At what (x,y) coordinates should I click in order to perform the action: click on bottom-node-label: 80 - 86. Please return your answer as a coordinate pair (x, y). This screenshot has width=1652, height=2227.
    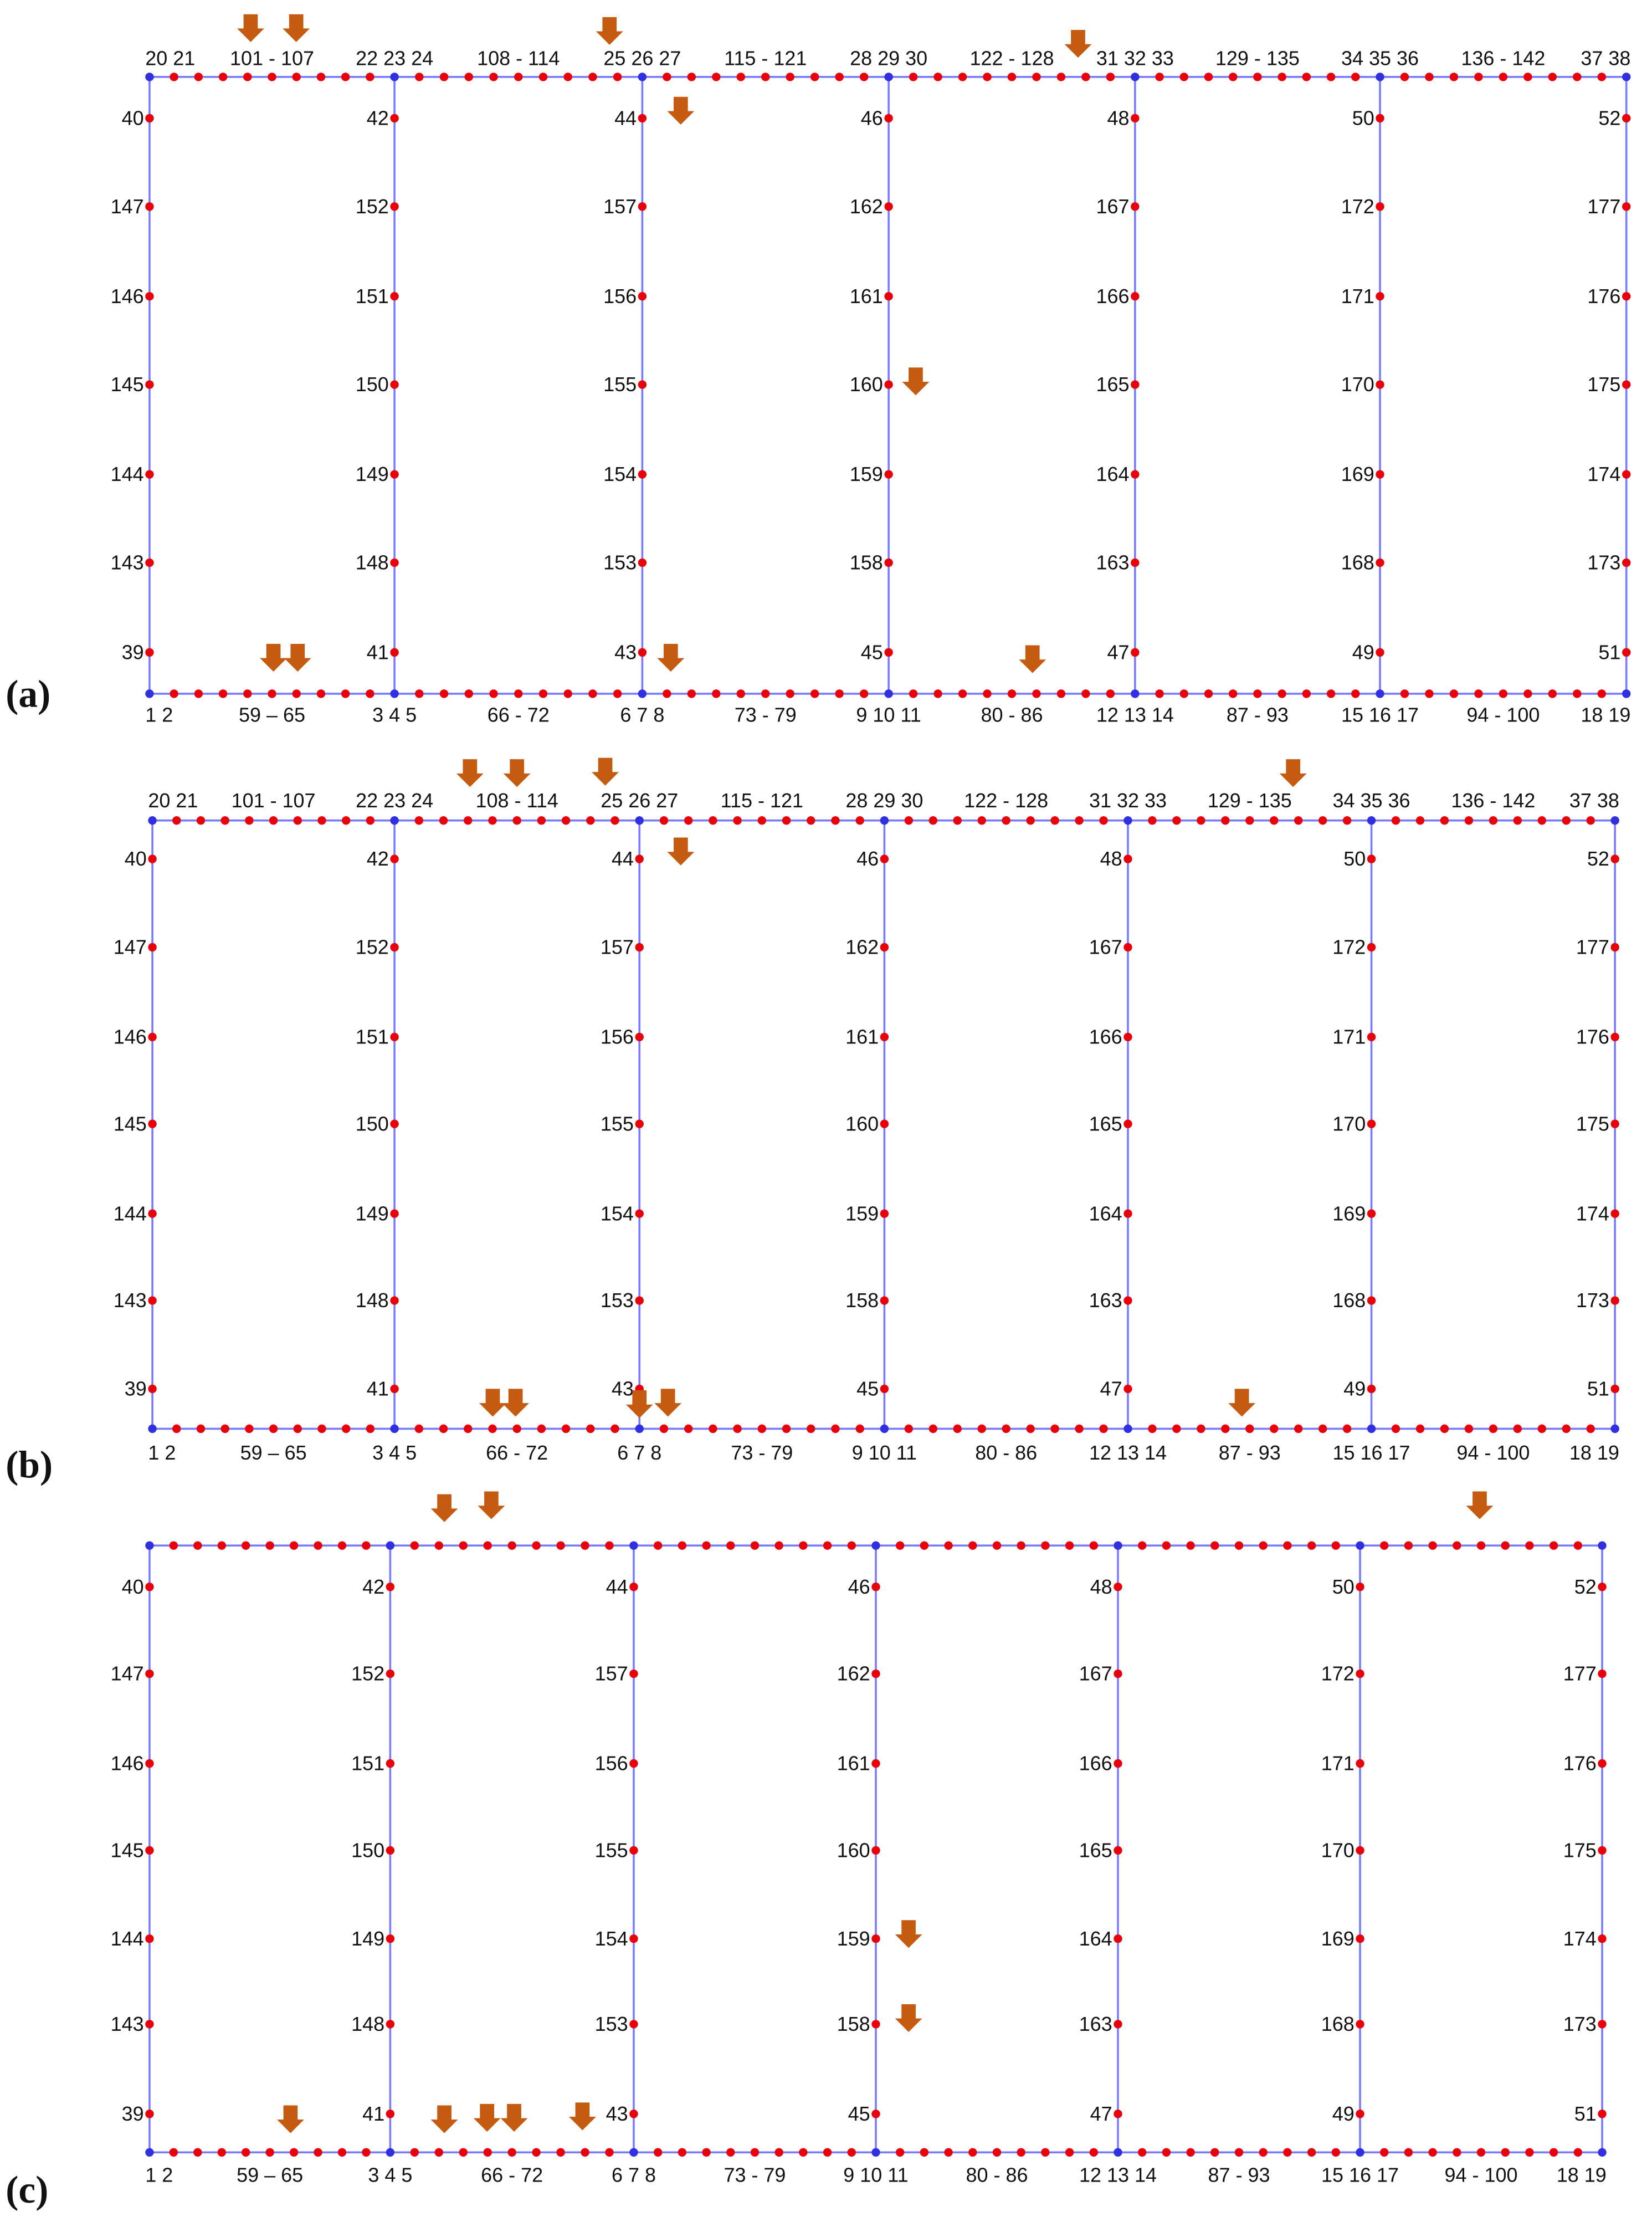
    Looking at the image, I should click on (1006, 1452).